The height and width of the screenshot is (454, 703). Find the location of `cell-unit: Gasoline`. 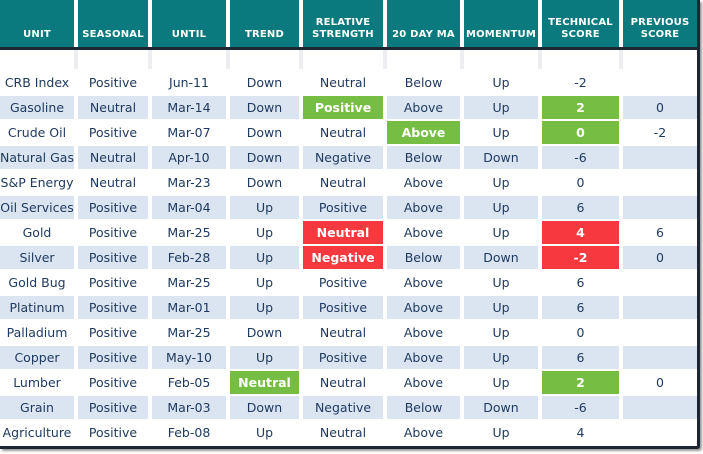

cell-unit: Gasoline is located at coordinates (37, 107).